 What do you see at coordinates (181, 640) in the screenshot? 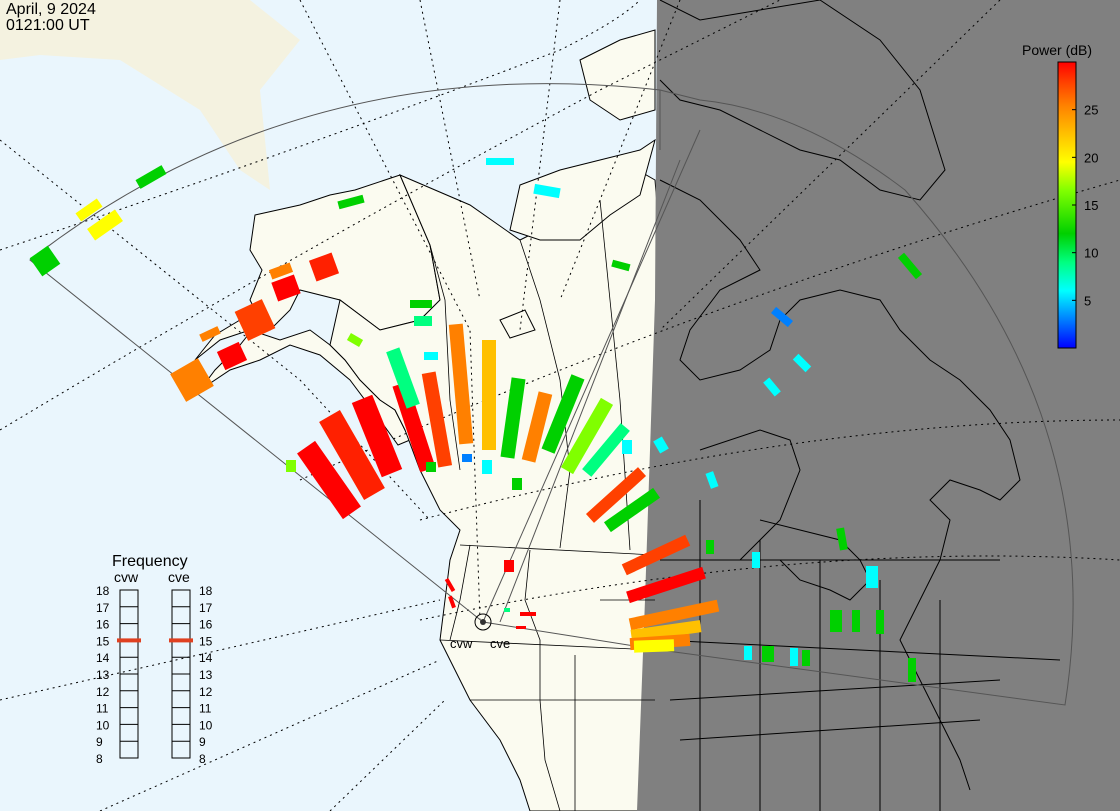
I see `frequency-marker` at bounding box center [181, 640].